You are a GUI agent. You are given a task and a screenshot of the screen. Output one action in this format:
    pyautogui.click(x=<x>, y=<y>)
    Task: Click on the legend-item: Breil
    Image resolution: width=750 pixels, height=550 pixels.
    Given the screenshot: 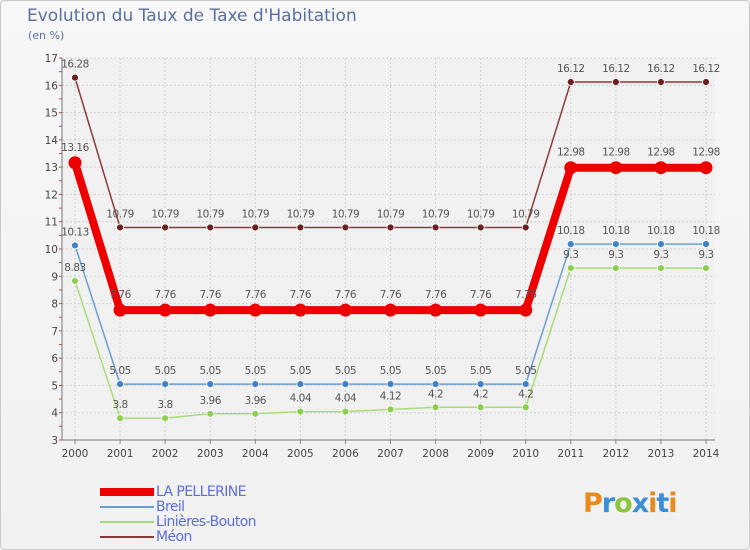 What is the action you would take?
    pyautogui.click(x=178, y=507)
    